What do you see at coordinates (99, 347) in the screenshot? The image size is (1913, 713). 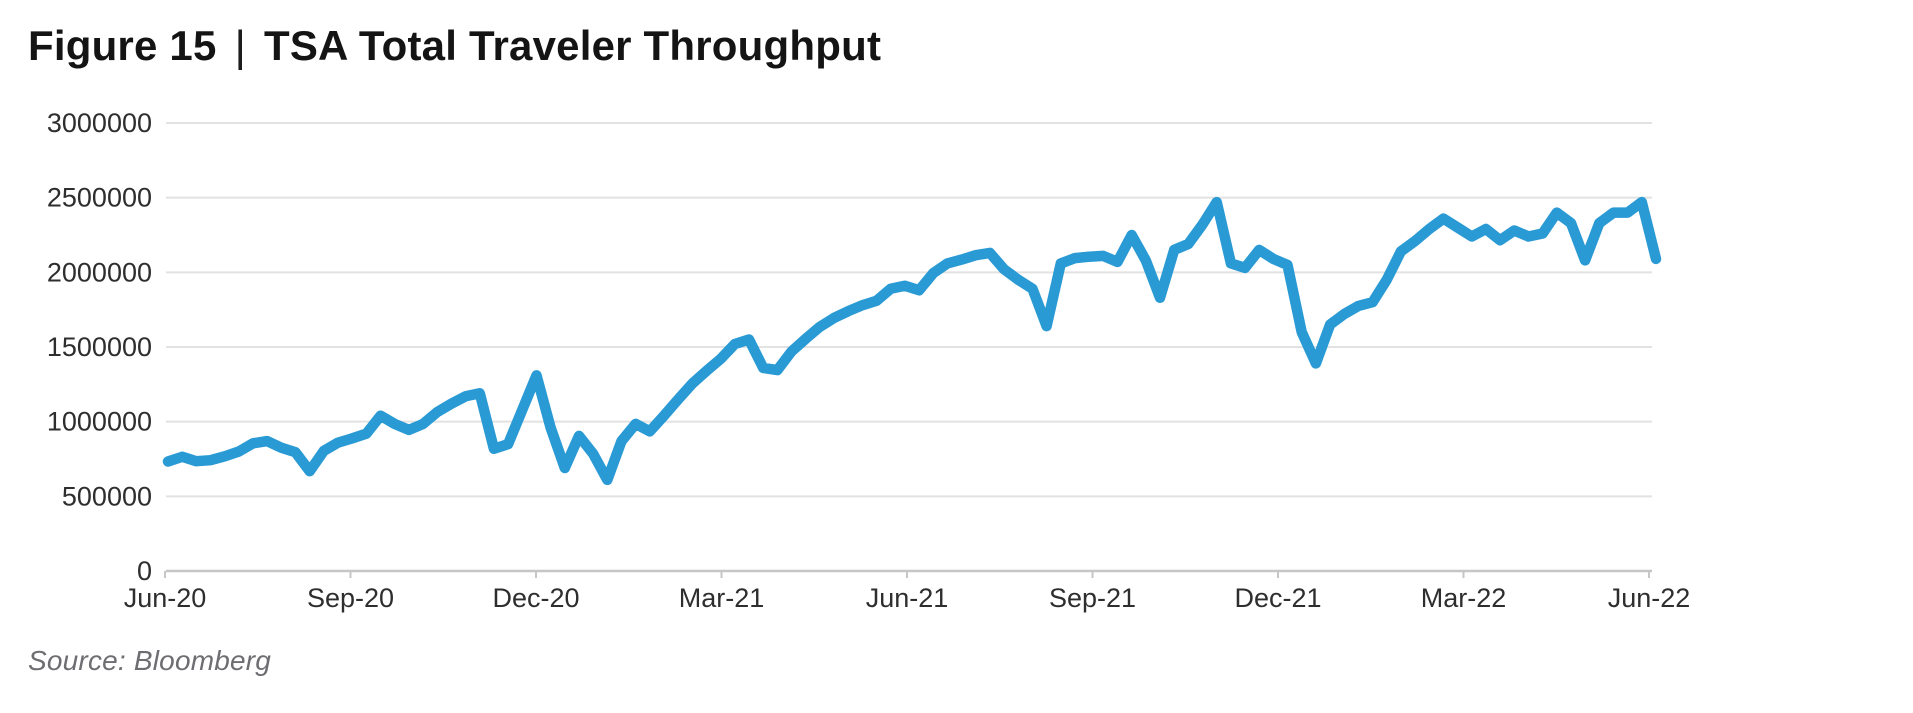 I see `y-tick-label: 1500000` at bounding box center [99, 347].